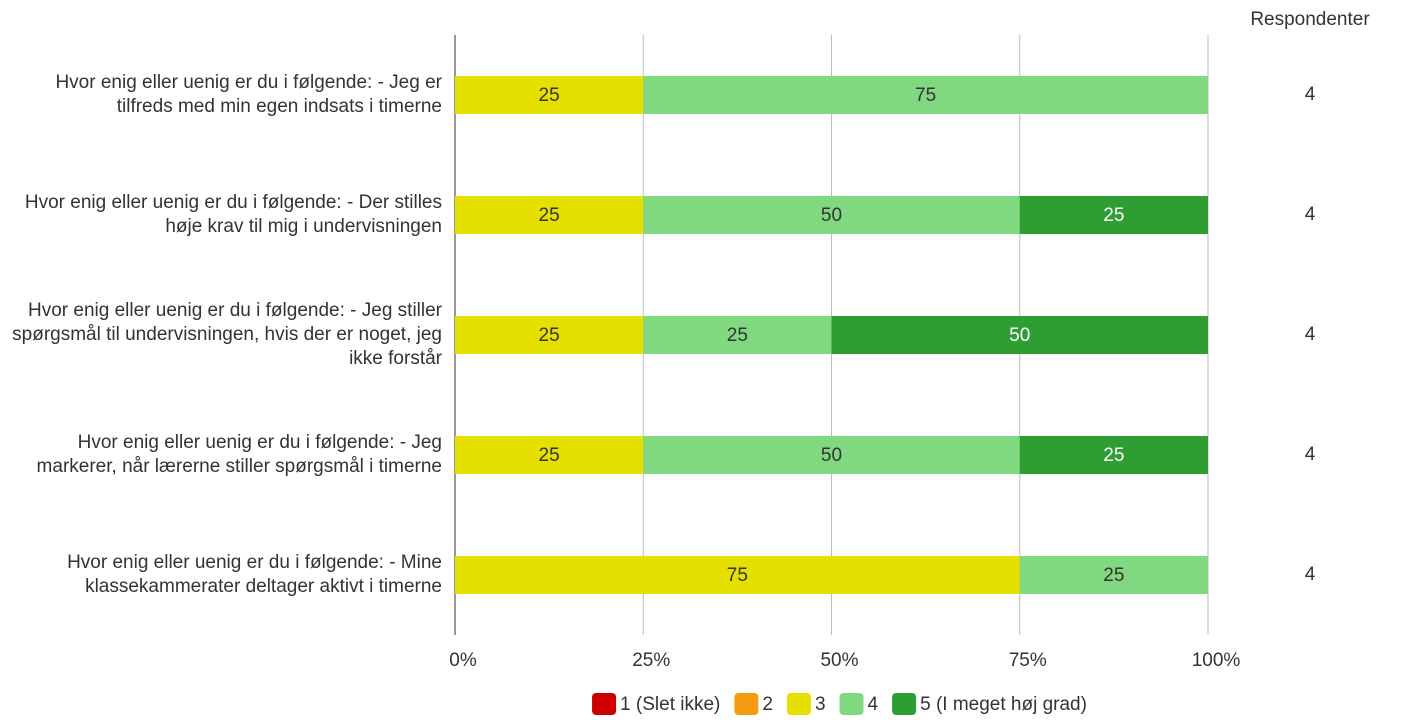 Image resolution: width=1401 pixels, height=720 pixels. What do you see at coordinates (1216, 660) in the screenshot?
I see `x-tick-label: 100%` at bounding box center [1216, 660].